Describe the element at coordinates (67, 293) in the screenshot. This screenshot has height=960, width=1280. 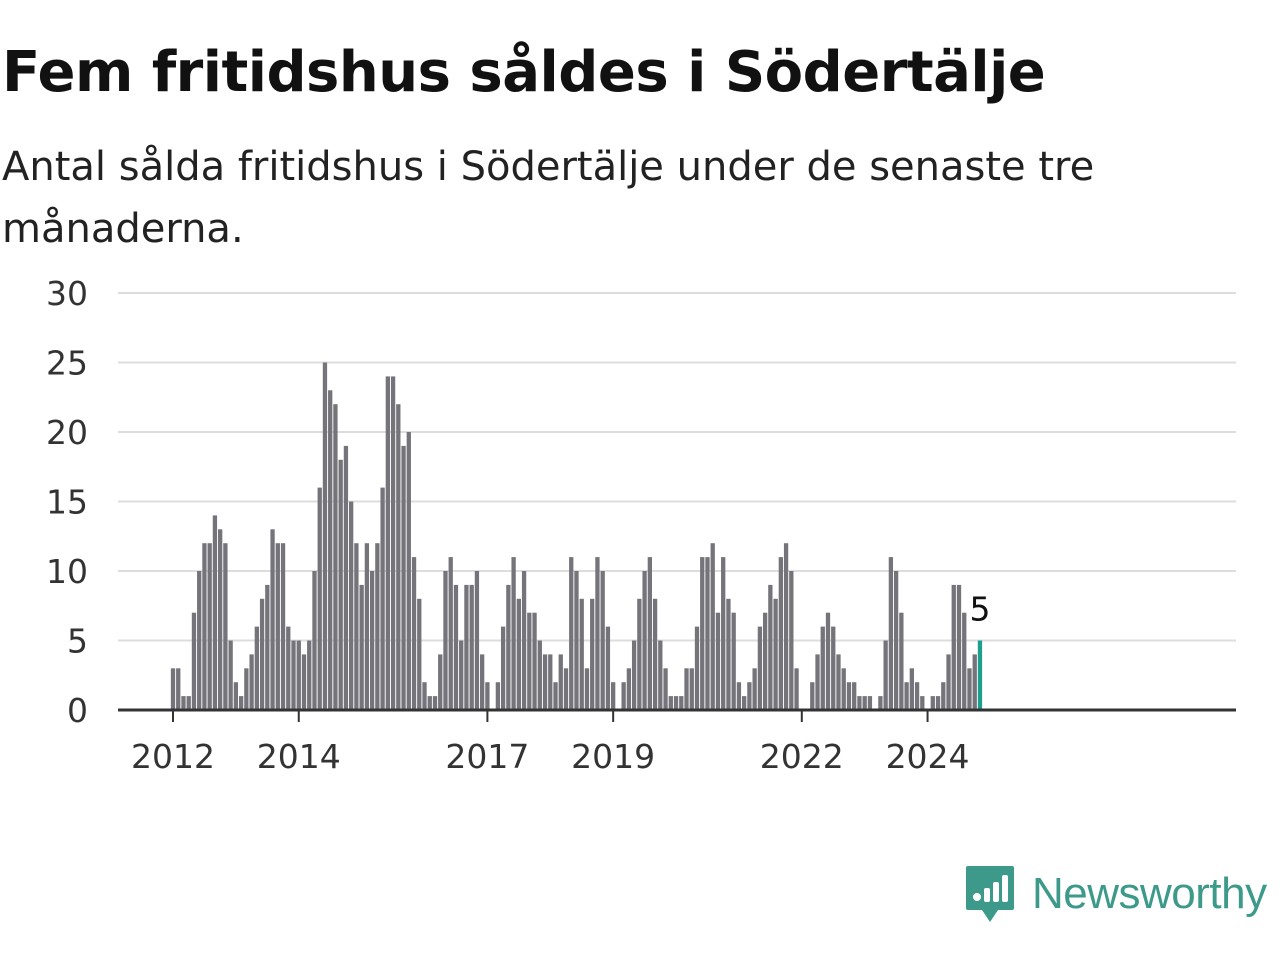
I see `y-tick-label: 30` at that location.